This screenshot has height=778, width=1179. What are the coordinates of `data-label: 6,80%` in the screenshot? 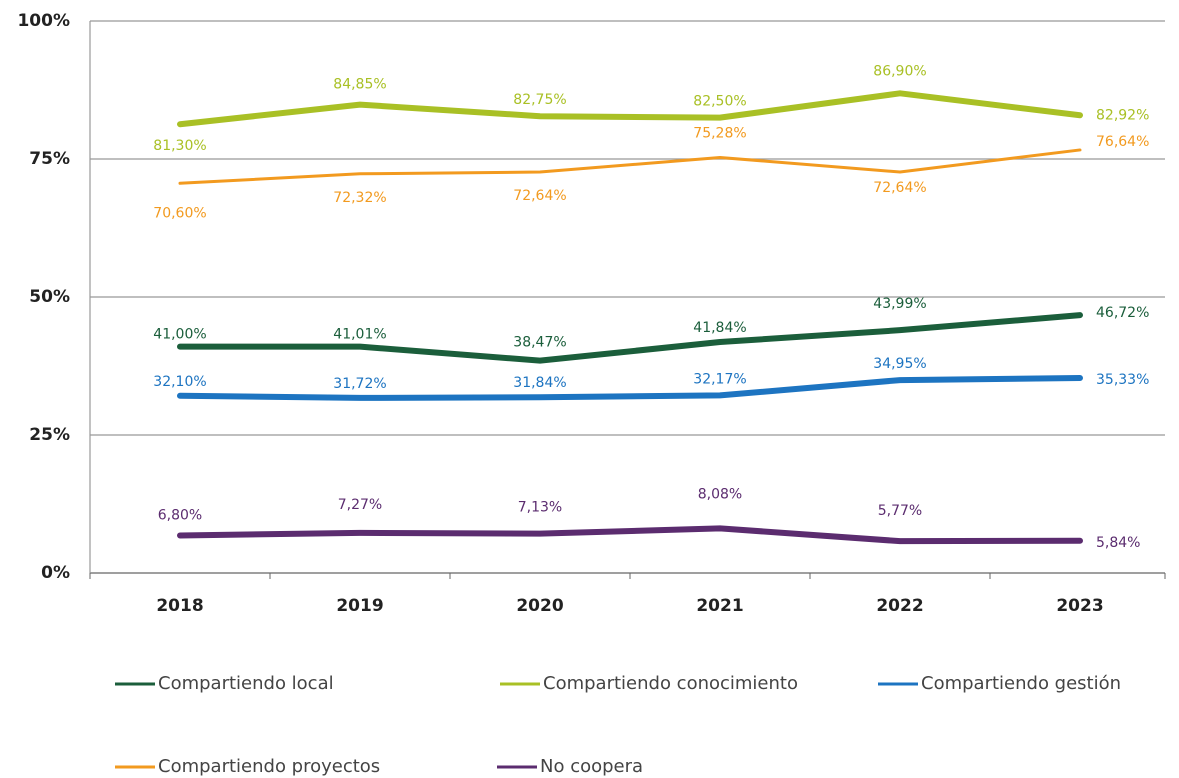 It's located at (180, 515).